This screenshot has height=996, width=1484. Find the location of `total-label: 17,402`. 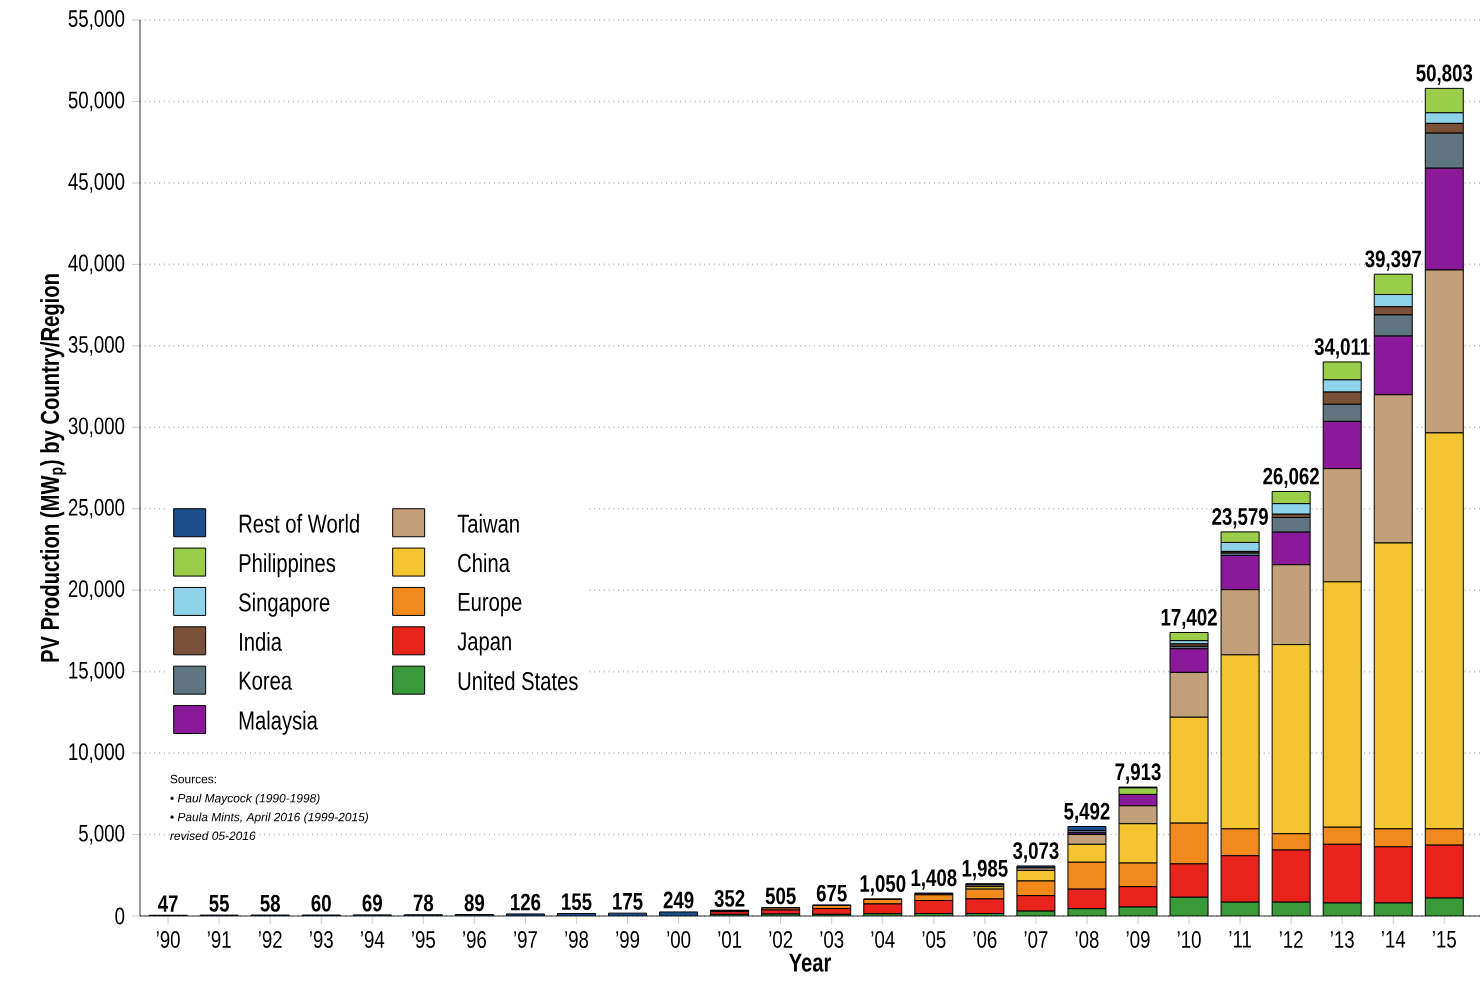

total-label: 17,402 is located at coordinates (1189, 619).